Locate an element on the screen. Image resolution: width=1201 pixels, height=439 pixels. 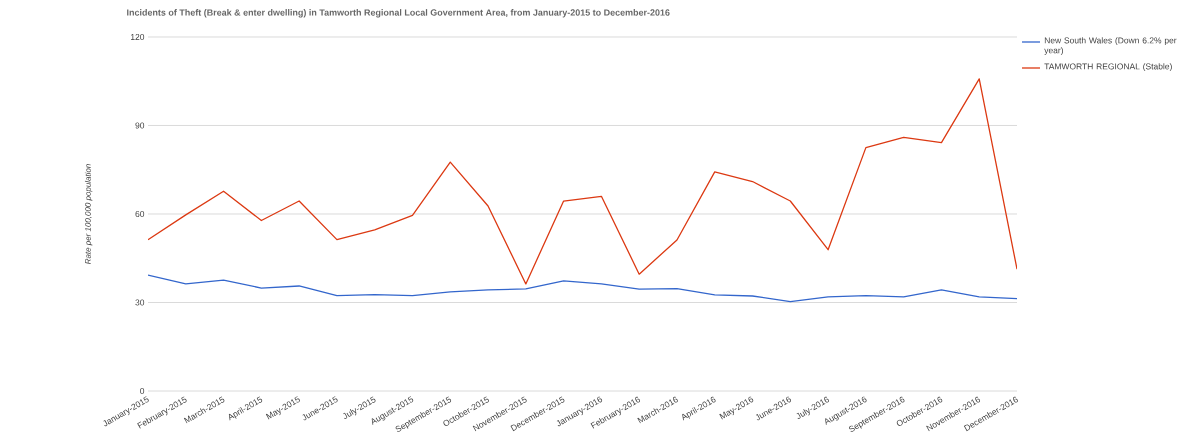
legend-label: TAMWORTH REGIONAL (Stable) is located at coordinates (1108, 67).